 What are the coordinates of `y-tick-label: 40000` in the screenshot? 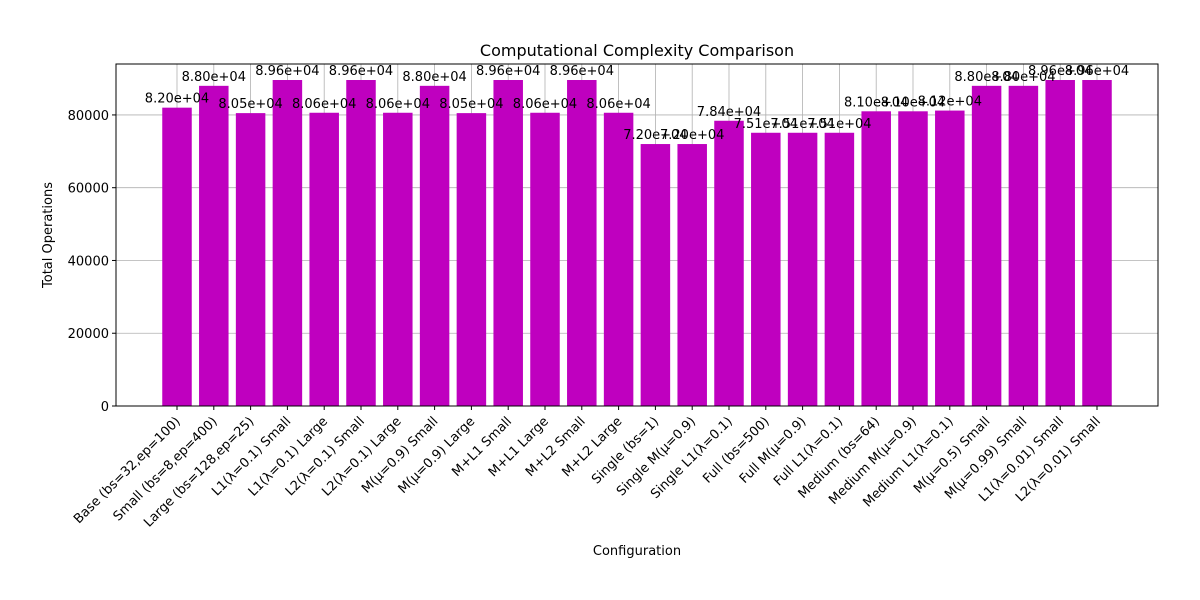 It's located at (88, 261).